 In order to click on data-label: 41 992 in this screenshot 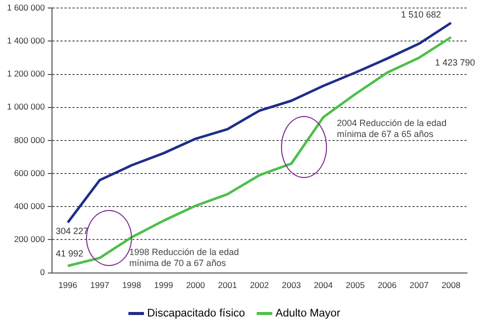, I will do `click(70, 253)`.